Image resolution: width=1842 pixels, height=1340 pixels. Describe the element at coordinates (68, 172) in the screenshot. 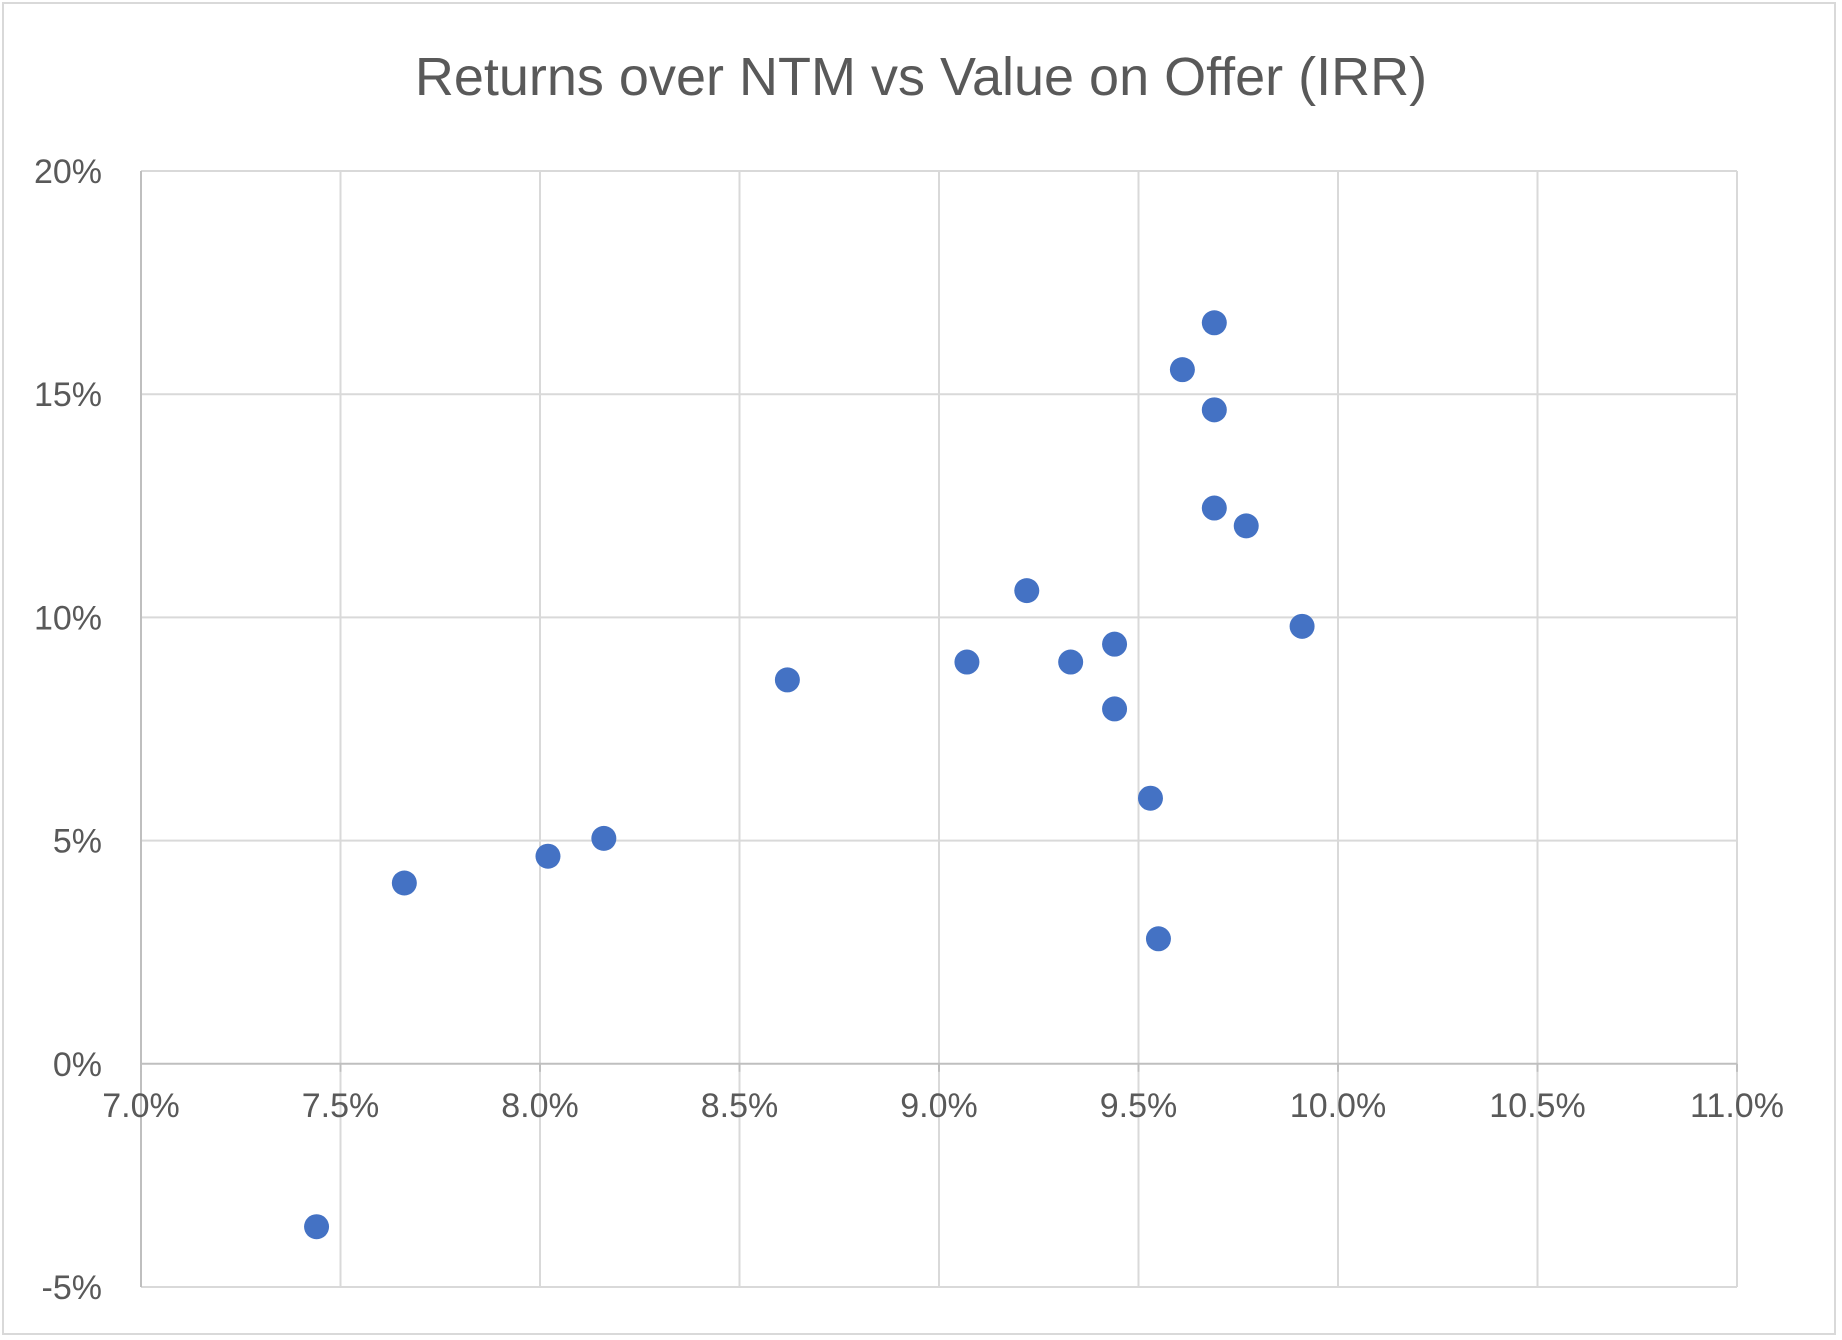

I see `y-tick-label: 20%` at that location.